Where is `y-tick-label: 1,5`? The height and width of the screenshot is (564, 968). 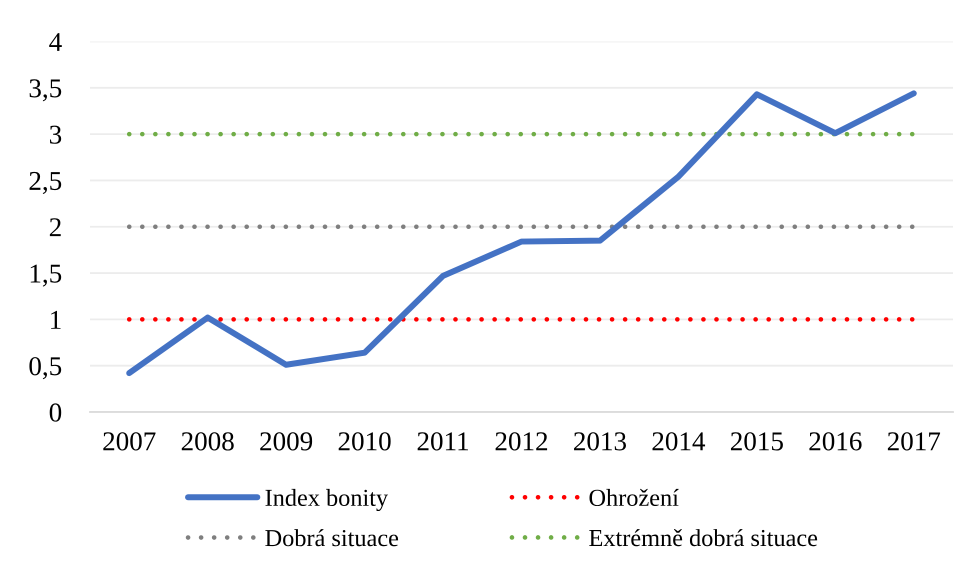 y-tick-label: 1,5 is located at coordinates (46, 275).